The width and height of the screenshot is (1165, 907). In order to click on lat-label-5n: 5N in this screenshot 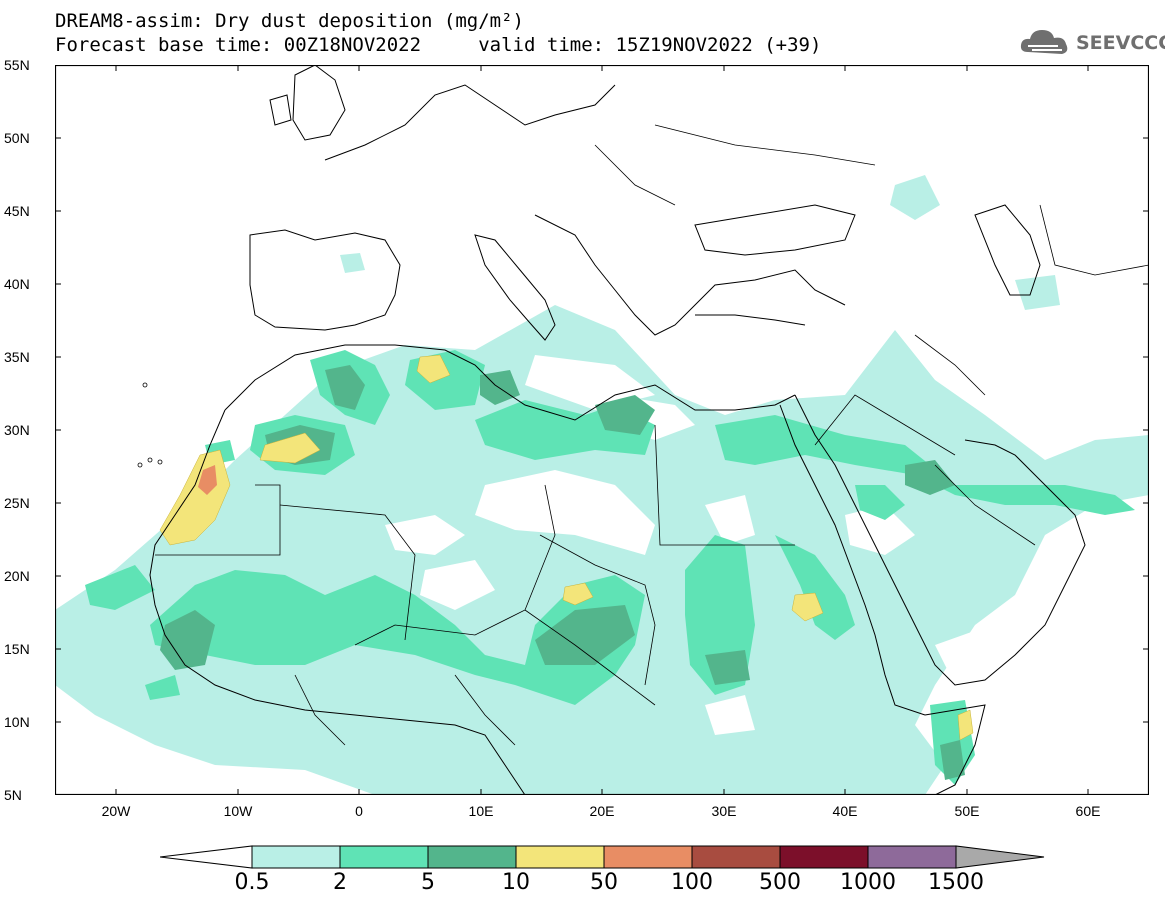, I will do `click(13, 795)`.